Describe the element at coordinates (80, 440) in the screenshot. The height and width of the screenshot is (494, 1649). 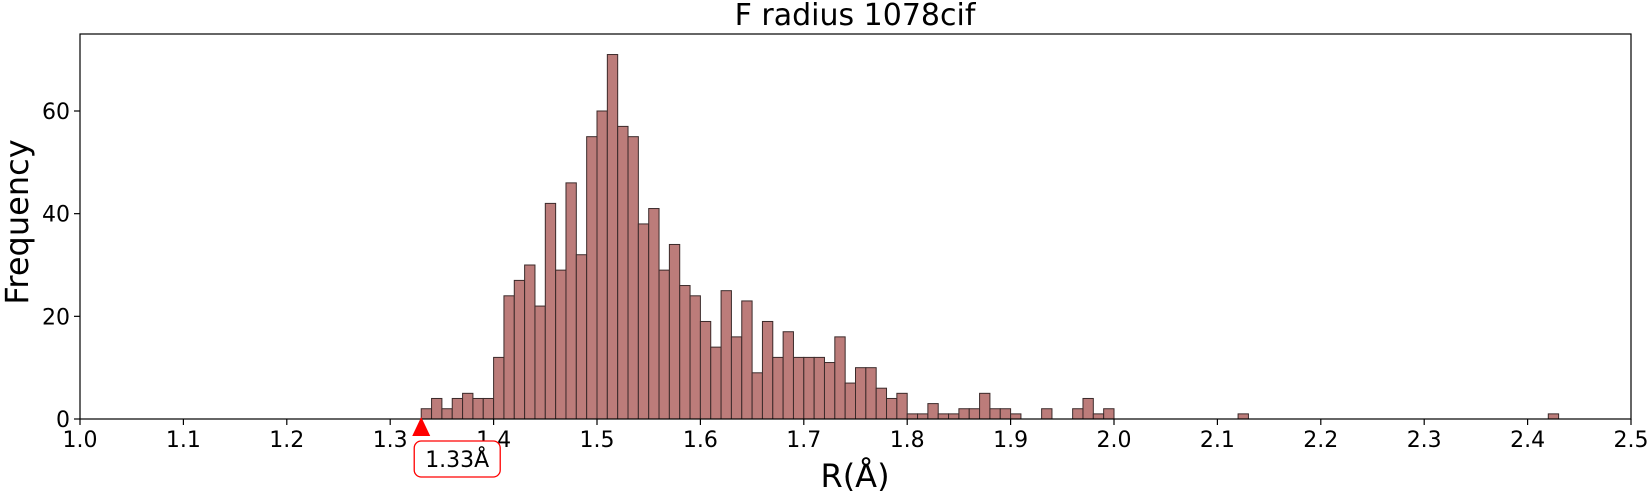
I see `x-tick-label: 1.0` at that location.